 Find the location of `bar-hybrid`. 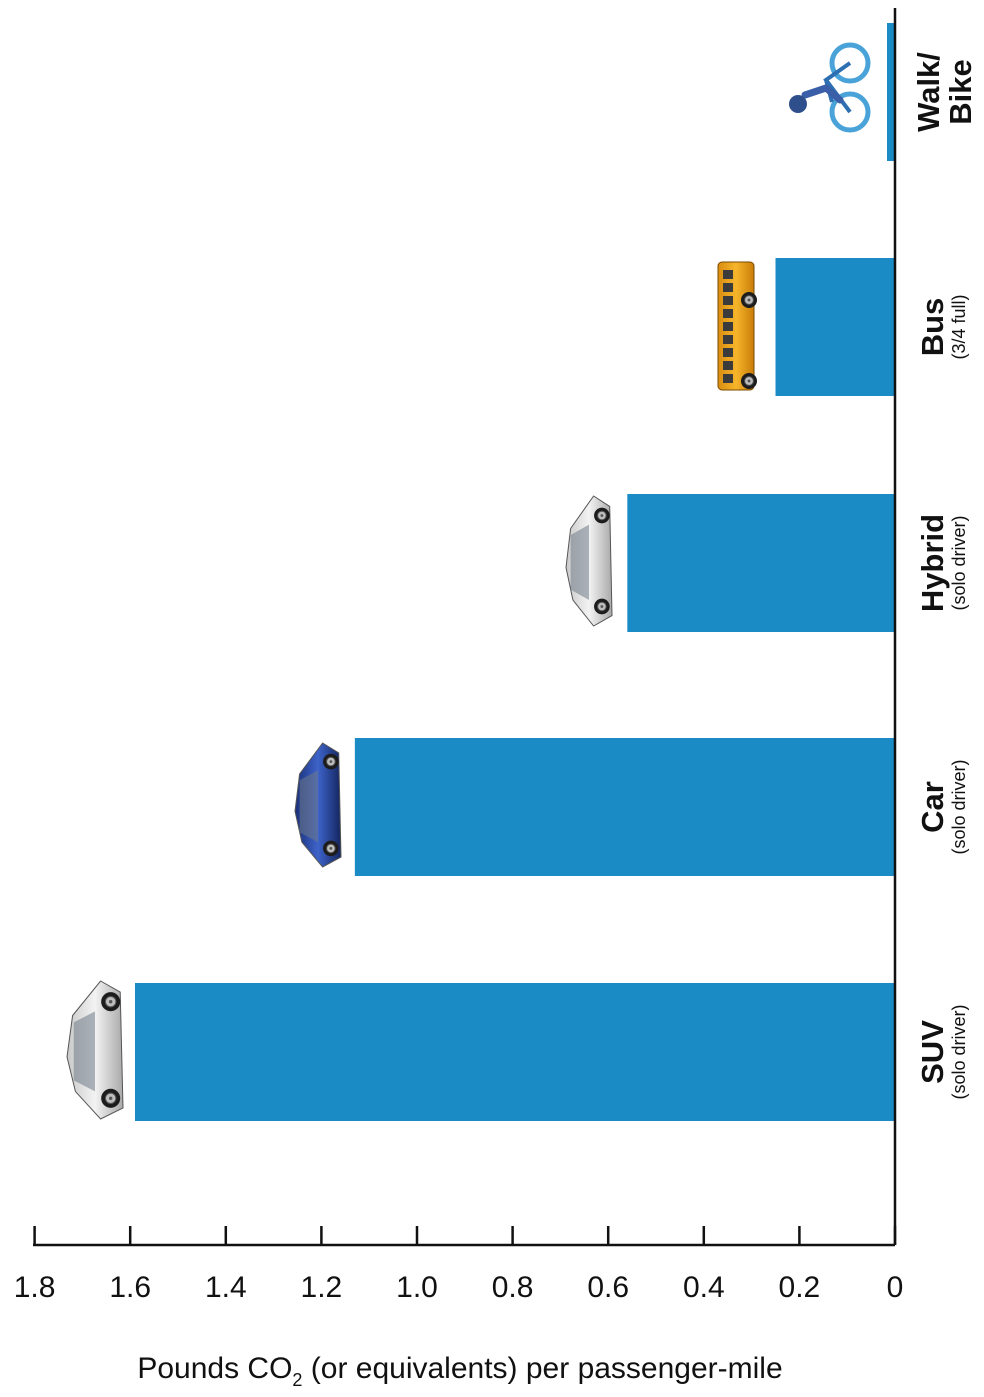

bar-hybrid is located at coordinates (761, 563).